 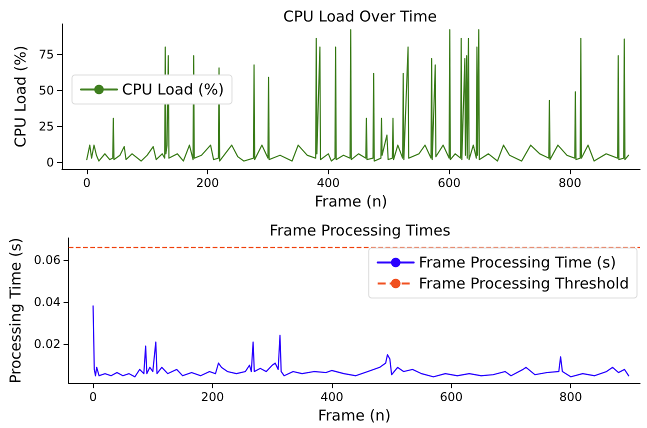 What do you see at coordinates (47, 302) in the screenshot?
I see `y-tick-label: 0.04` at bounding box center [47, 302].